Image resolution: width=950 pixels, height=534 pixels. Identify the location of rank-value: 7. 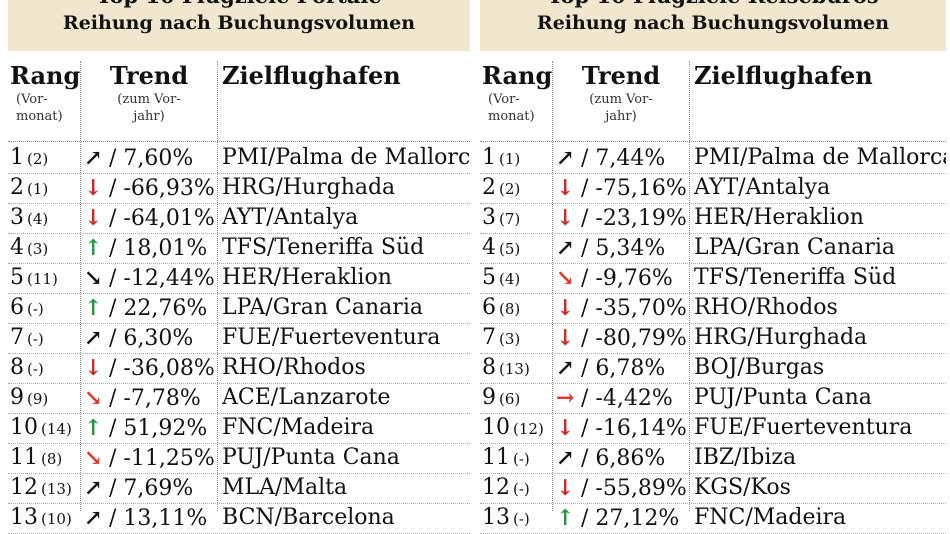
(17, 337).